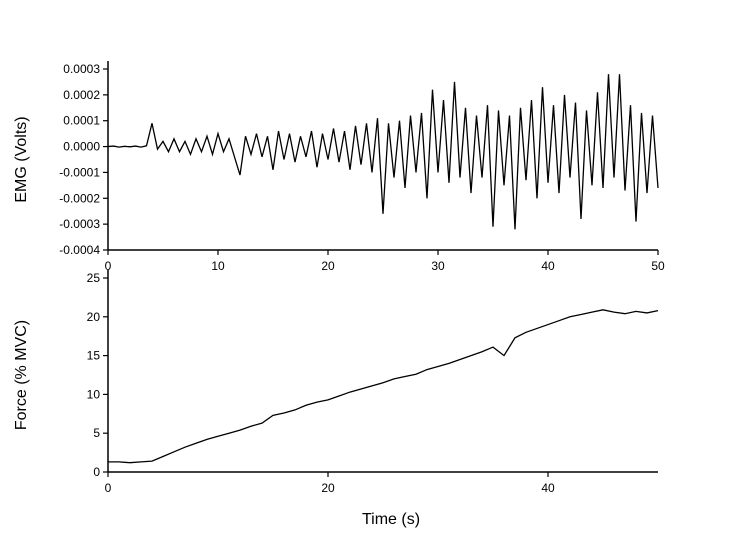 This screenshot has height=556, width=732. What do you see at coordinates (21, 159) in the screenshot?
I see `y-axis-title: EMG (Volts)` at bounding box center [21, 159].